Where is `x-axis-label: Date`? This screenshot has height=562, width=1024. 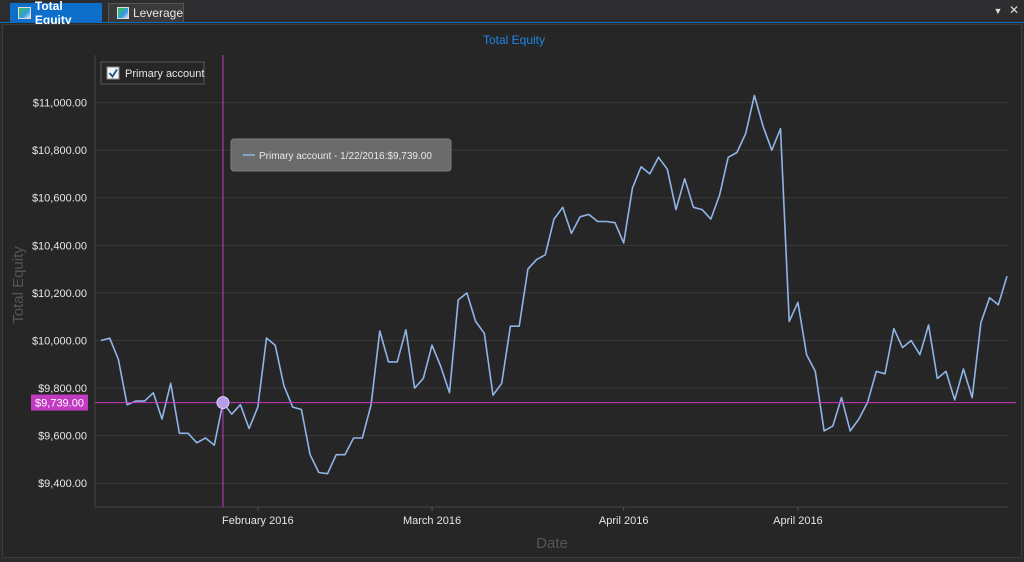
x-axis-label: Date is located at coordinates (552, 543).